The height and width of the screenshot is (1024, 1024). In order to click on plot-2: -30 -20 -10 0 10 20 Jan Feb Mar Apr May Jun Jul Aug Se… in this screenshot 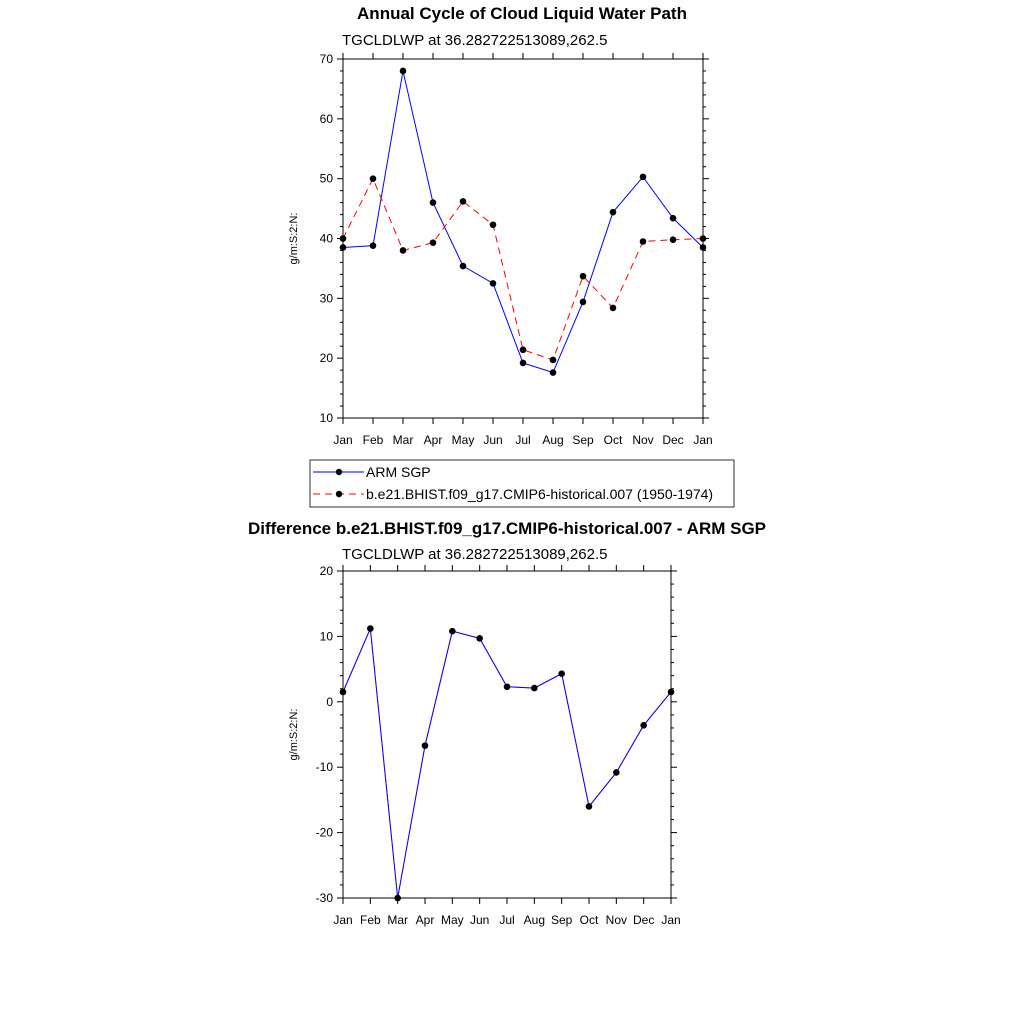, I will do `click(484, 745)`.